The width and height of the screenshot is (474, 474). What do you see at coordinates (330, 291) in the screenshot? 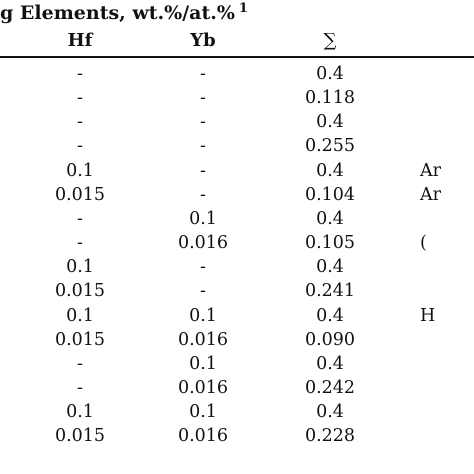
I see `table-cell-sum: 0.241` at bounding box center [330, 291].